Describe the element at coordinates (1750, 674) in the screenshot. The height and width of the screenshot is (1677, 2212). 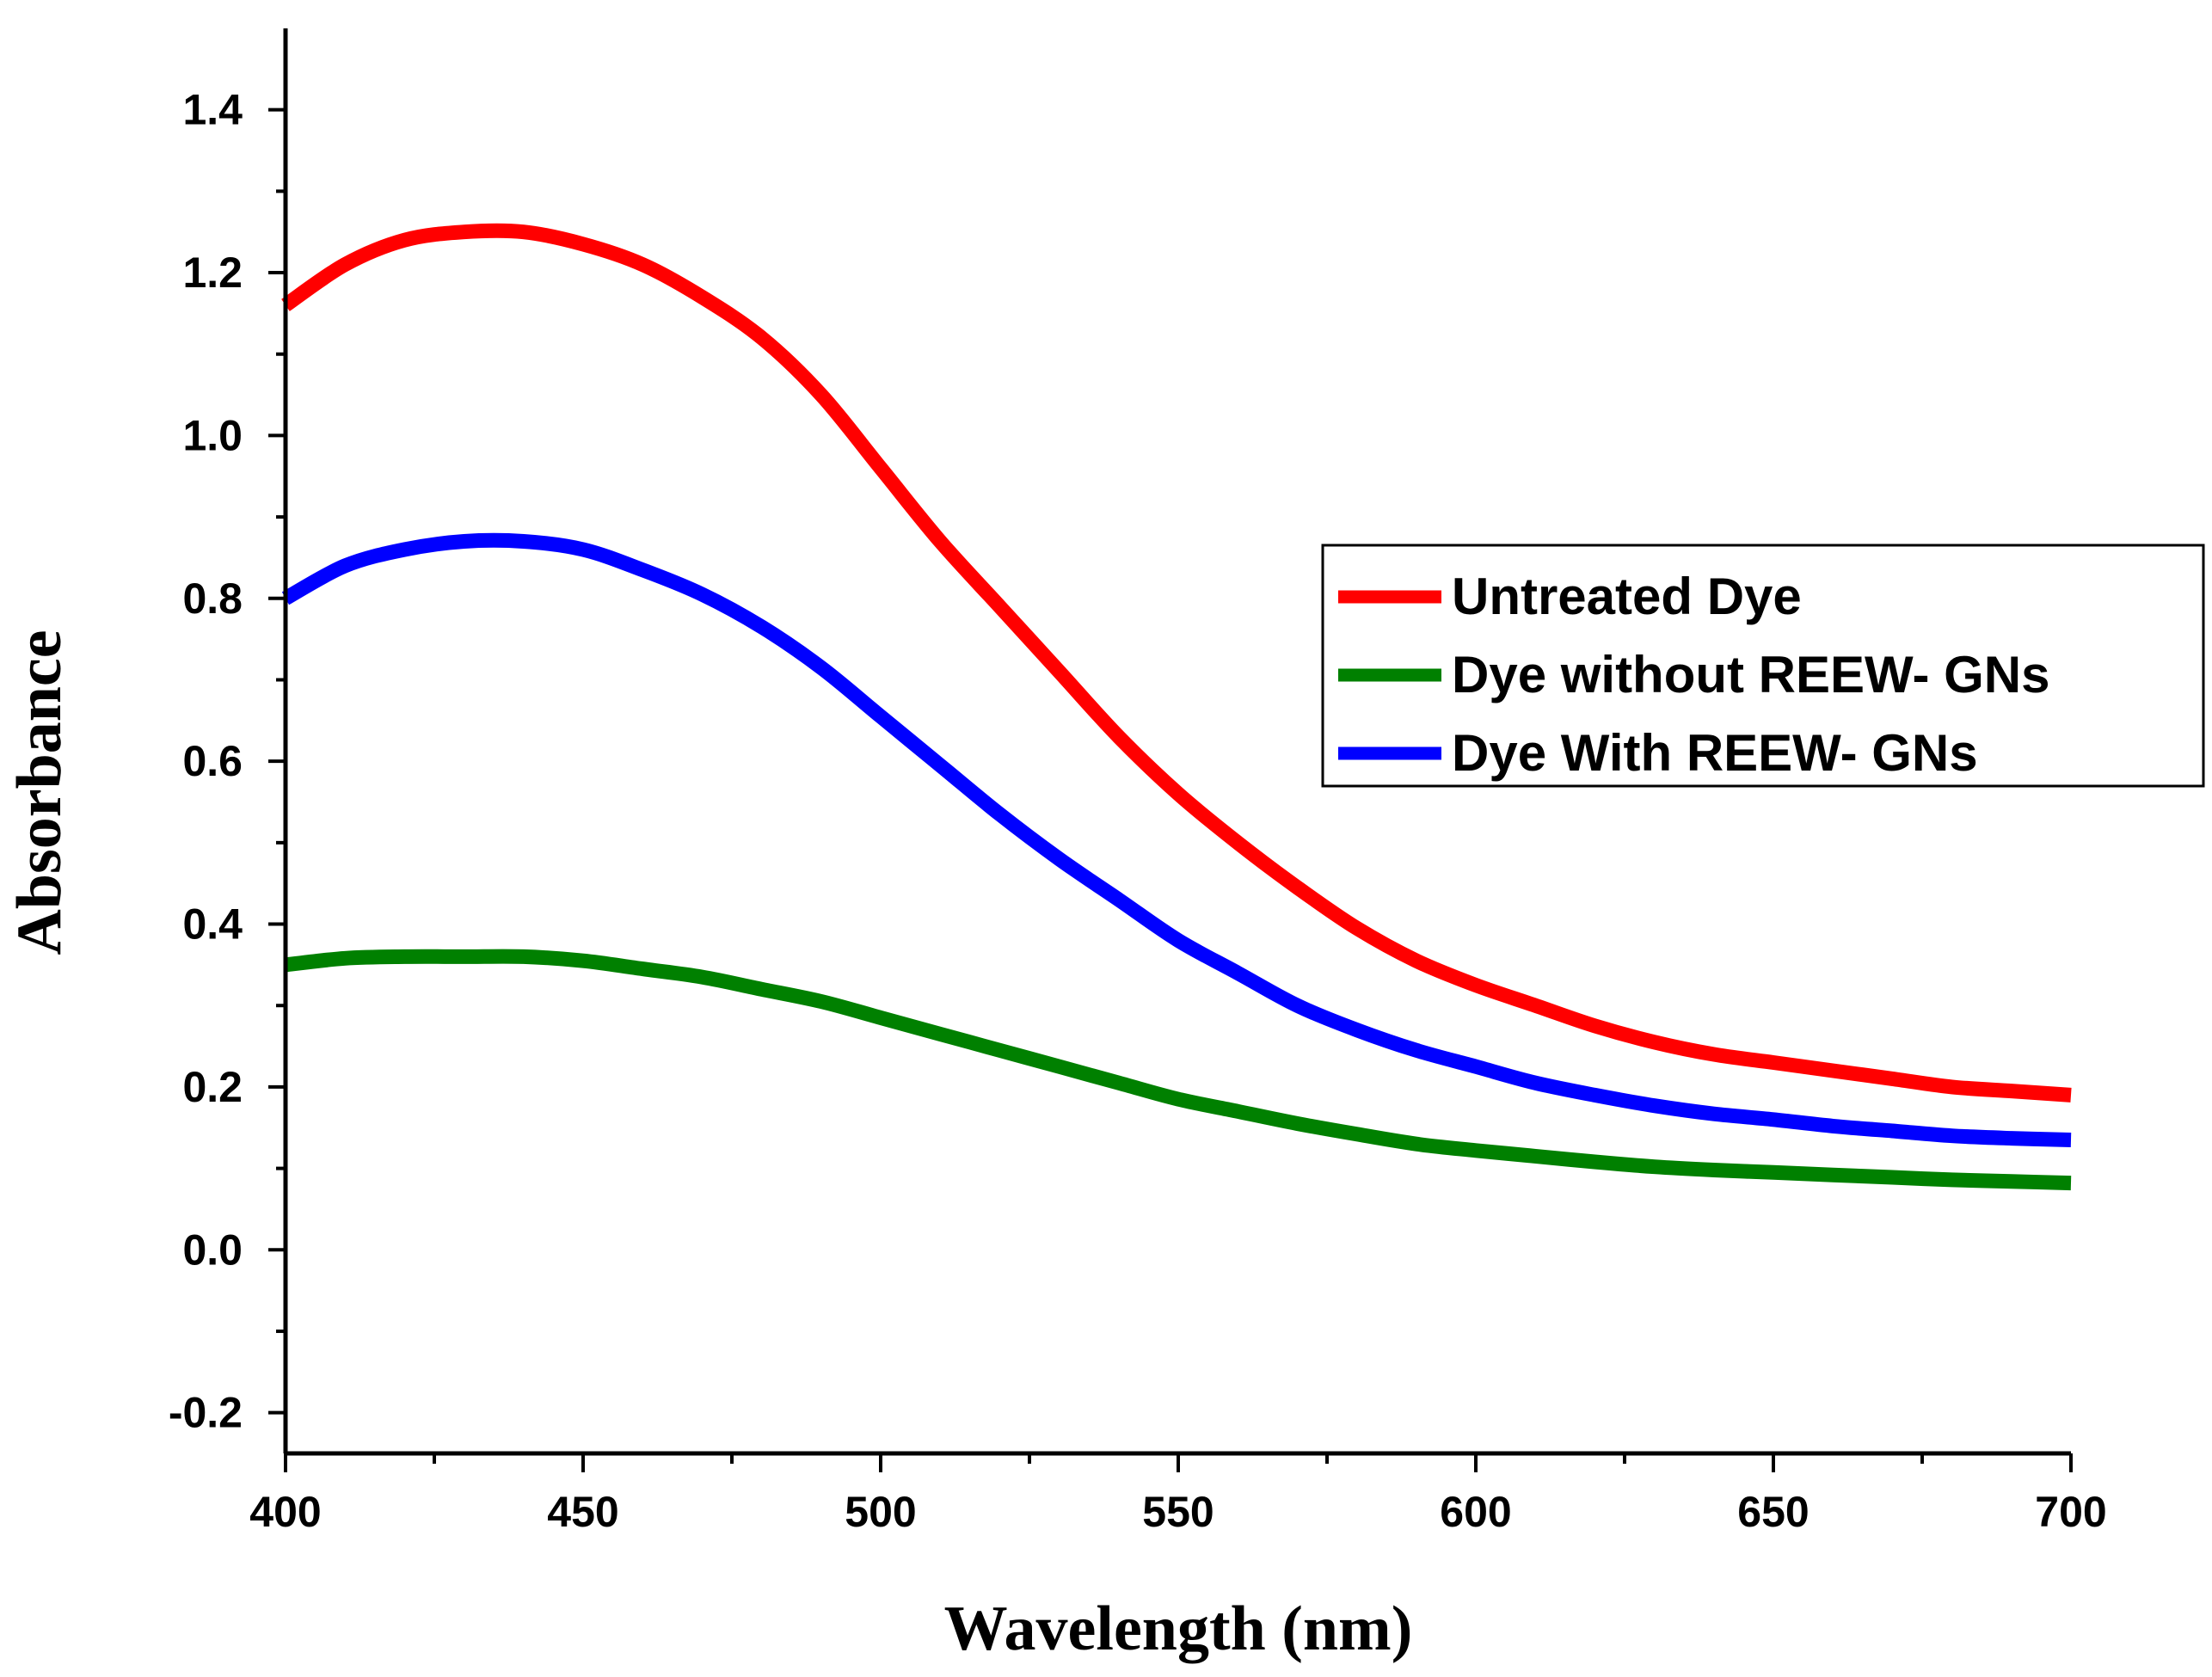
I see `legend-label: Dye without REEW- GNs` at that location.